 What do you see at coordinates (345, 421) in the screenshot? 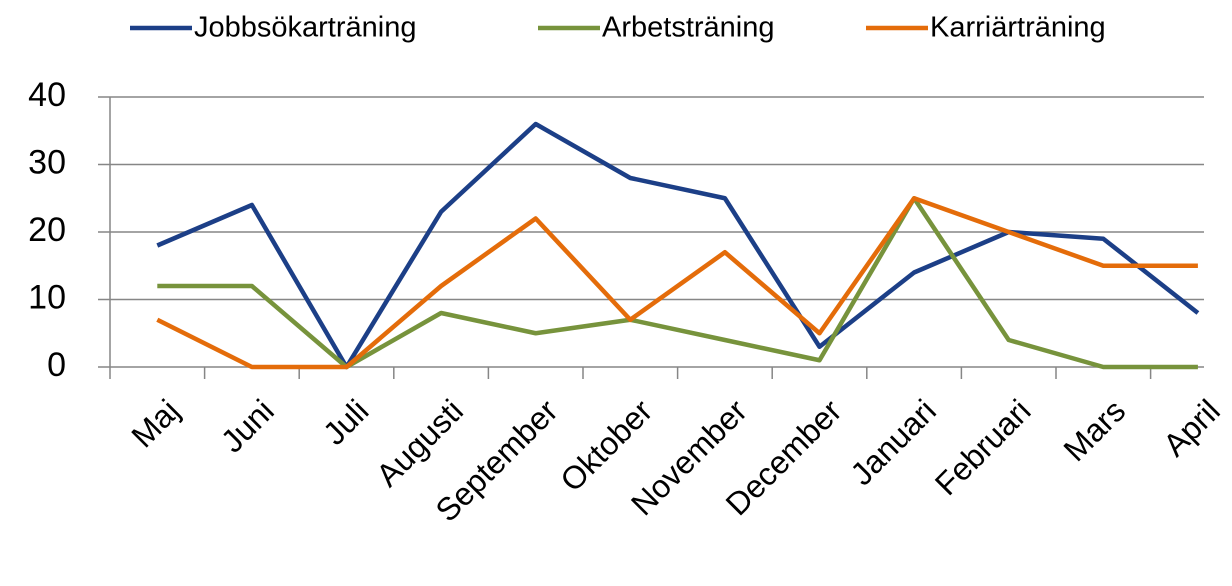
I see `x-tick-label: Juli` at bounding box center [345, 421].